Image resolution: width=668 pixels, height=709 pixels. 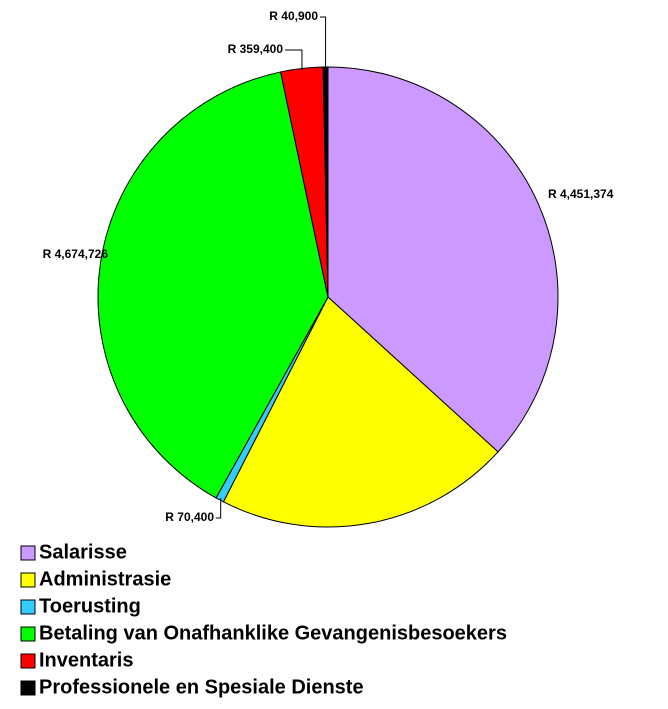 I want to click on legend-label: Toerusting, so click(x=90, y=606).